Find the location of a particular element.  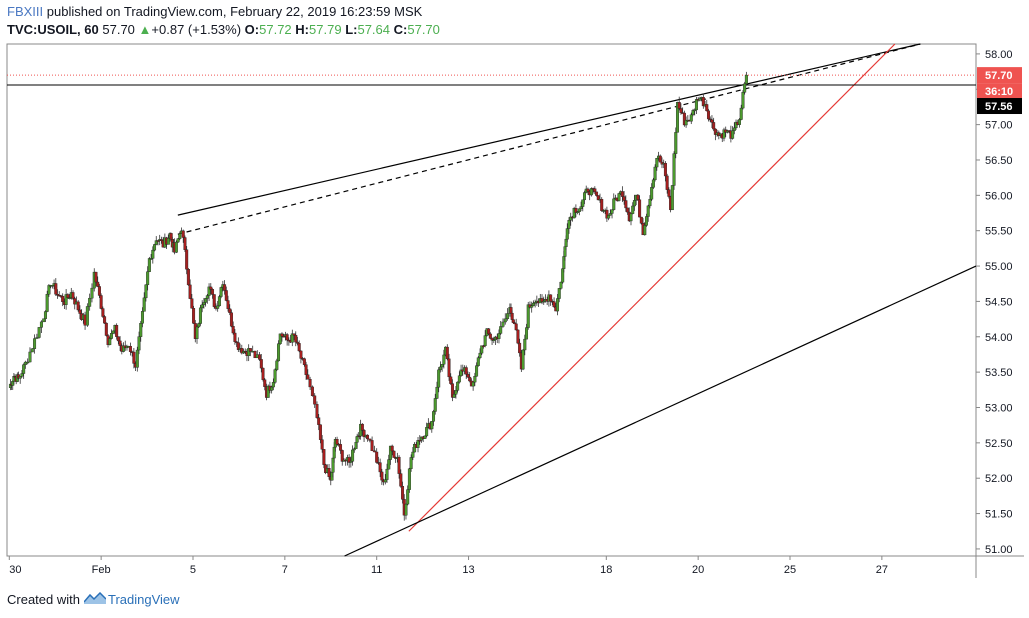

crosshair-price-tag-bg is located at coordinates (999, 106).